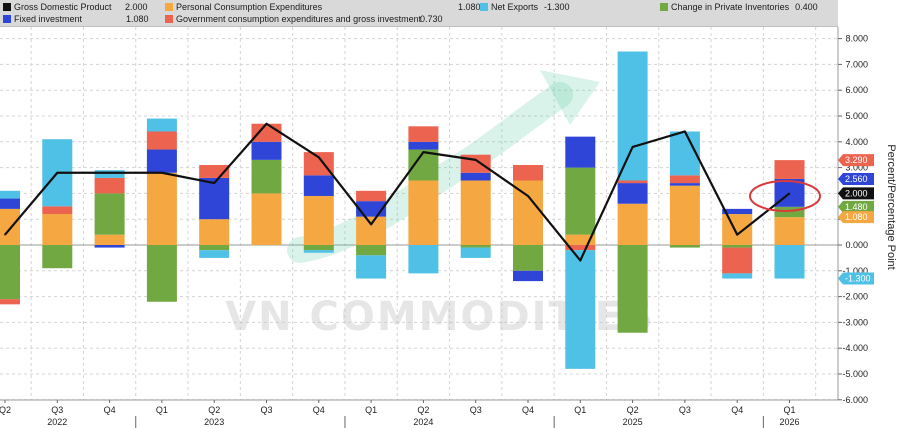 This screenshot has height=428, width=900. Describe the element at coordinates (856, 39) in the screenshot. I see `y-tick-label: 8.000` at that location.